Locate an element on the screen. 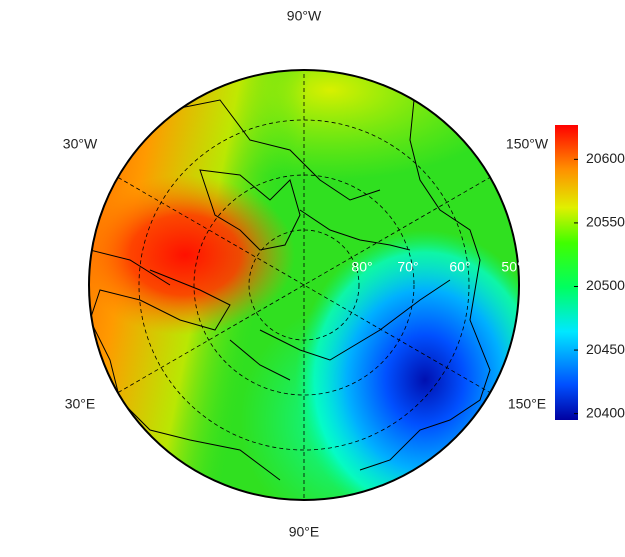 This screenshot has width=625, height=557. colorbar-tick-label: 20450 is located at coordinates (605, 349).